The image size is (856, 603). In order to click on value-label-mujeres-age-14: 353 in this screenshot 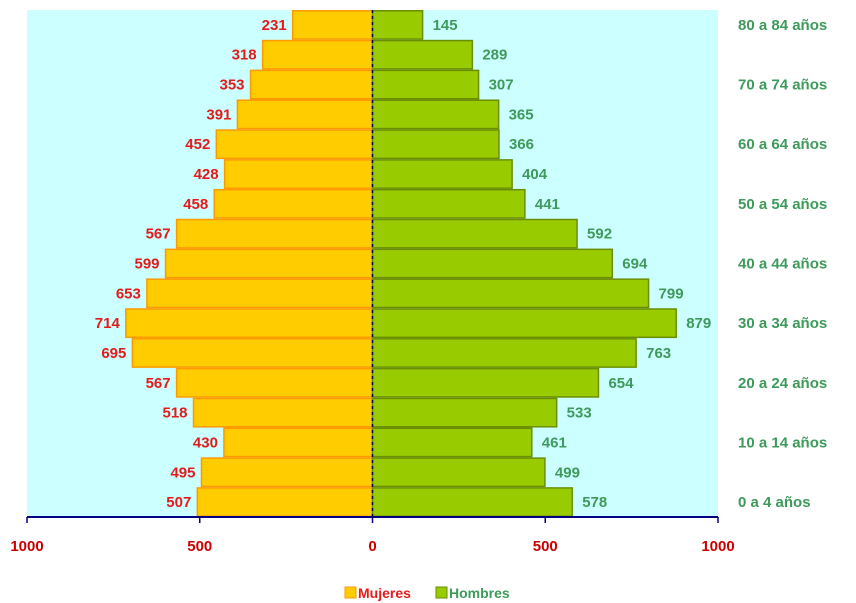, I will do `click(232, 85)`.